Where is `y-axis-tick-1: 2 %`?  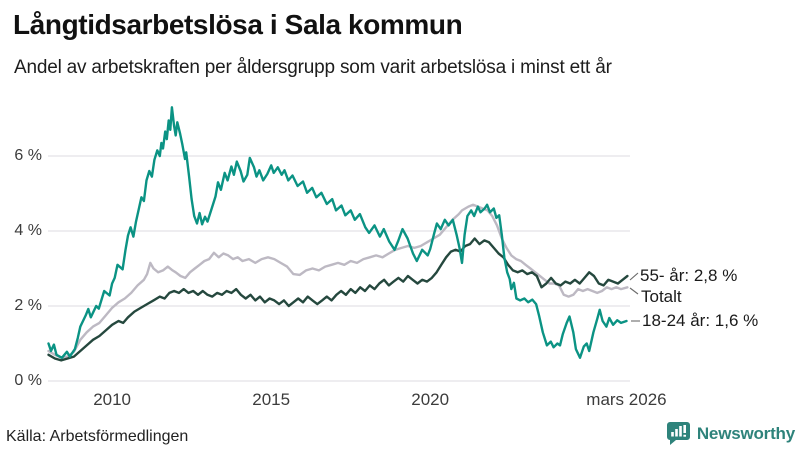 y-axis-tick-1: 2 % is located at coordinates (28, 305).